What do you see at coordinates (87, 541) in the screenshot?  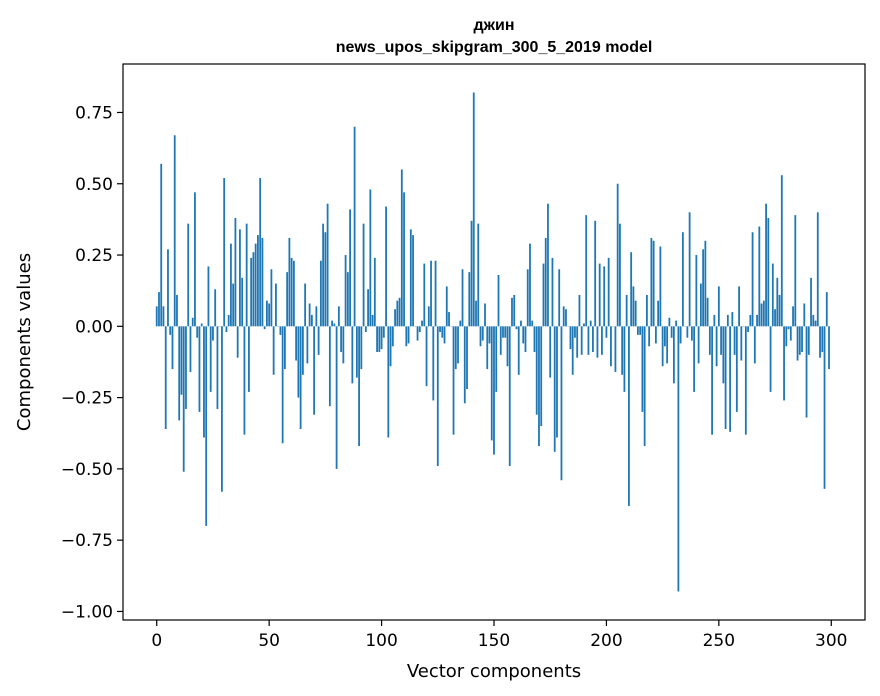 I see `y-tick-label: −0.75` at bounding box center [87, 541].